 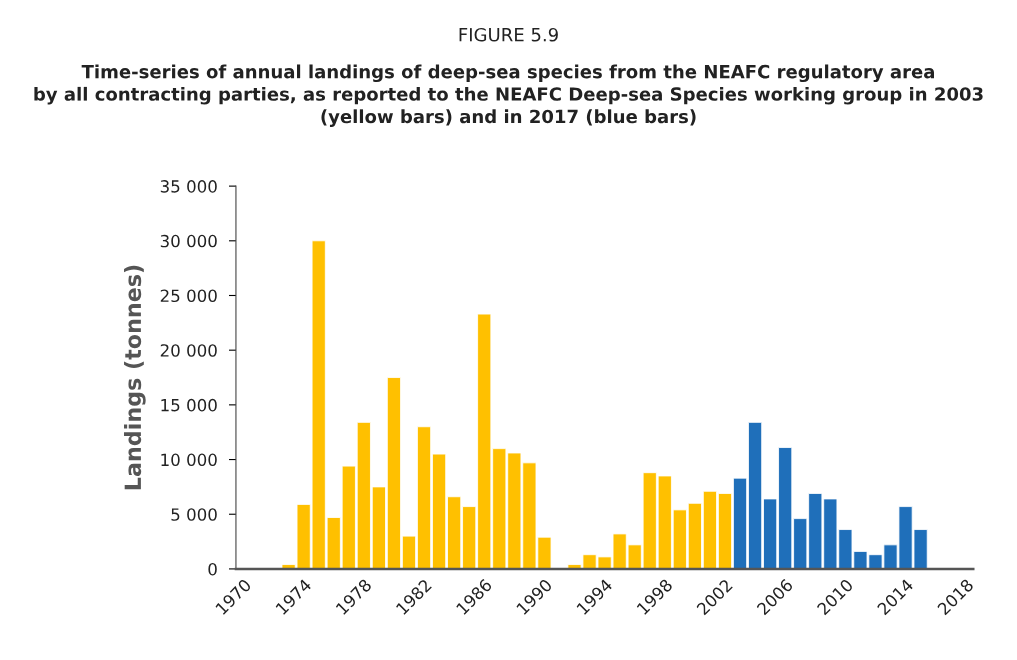 I want to click on y-tick-label: 10 000, so click(x=189, y=460).